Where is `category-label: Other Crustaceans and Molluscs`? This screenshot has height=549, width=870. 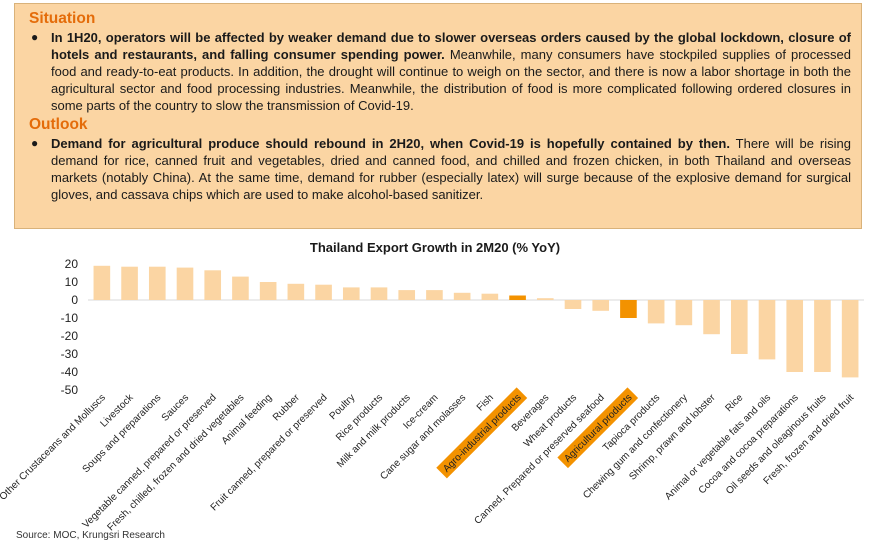
category-label: Other Crustaceans and Molluscs is located at coordinates (54, 447).